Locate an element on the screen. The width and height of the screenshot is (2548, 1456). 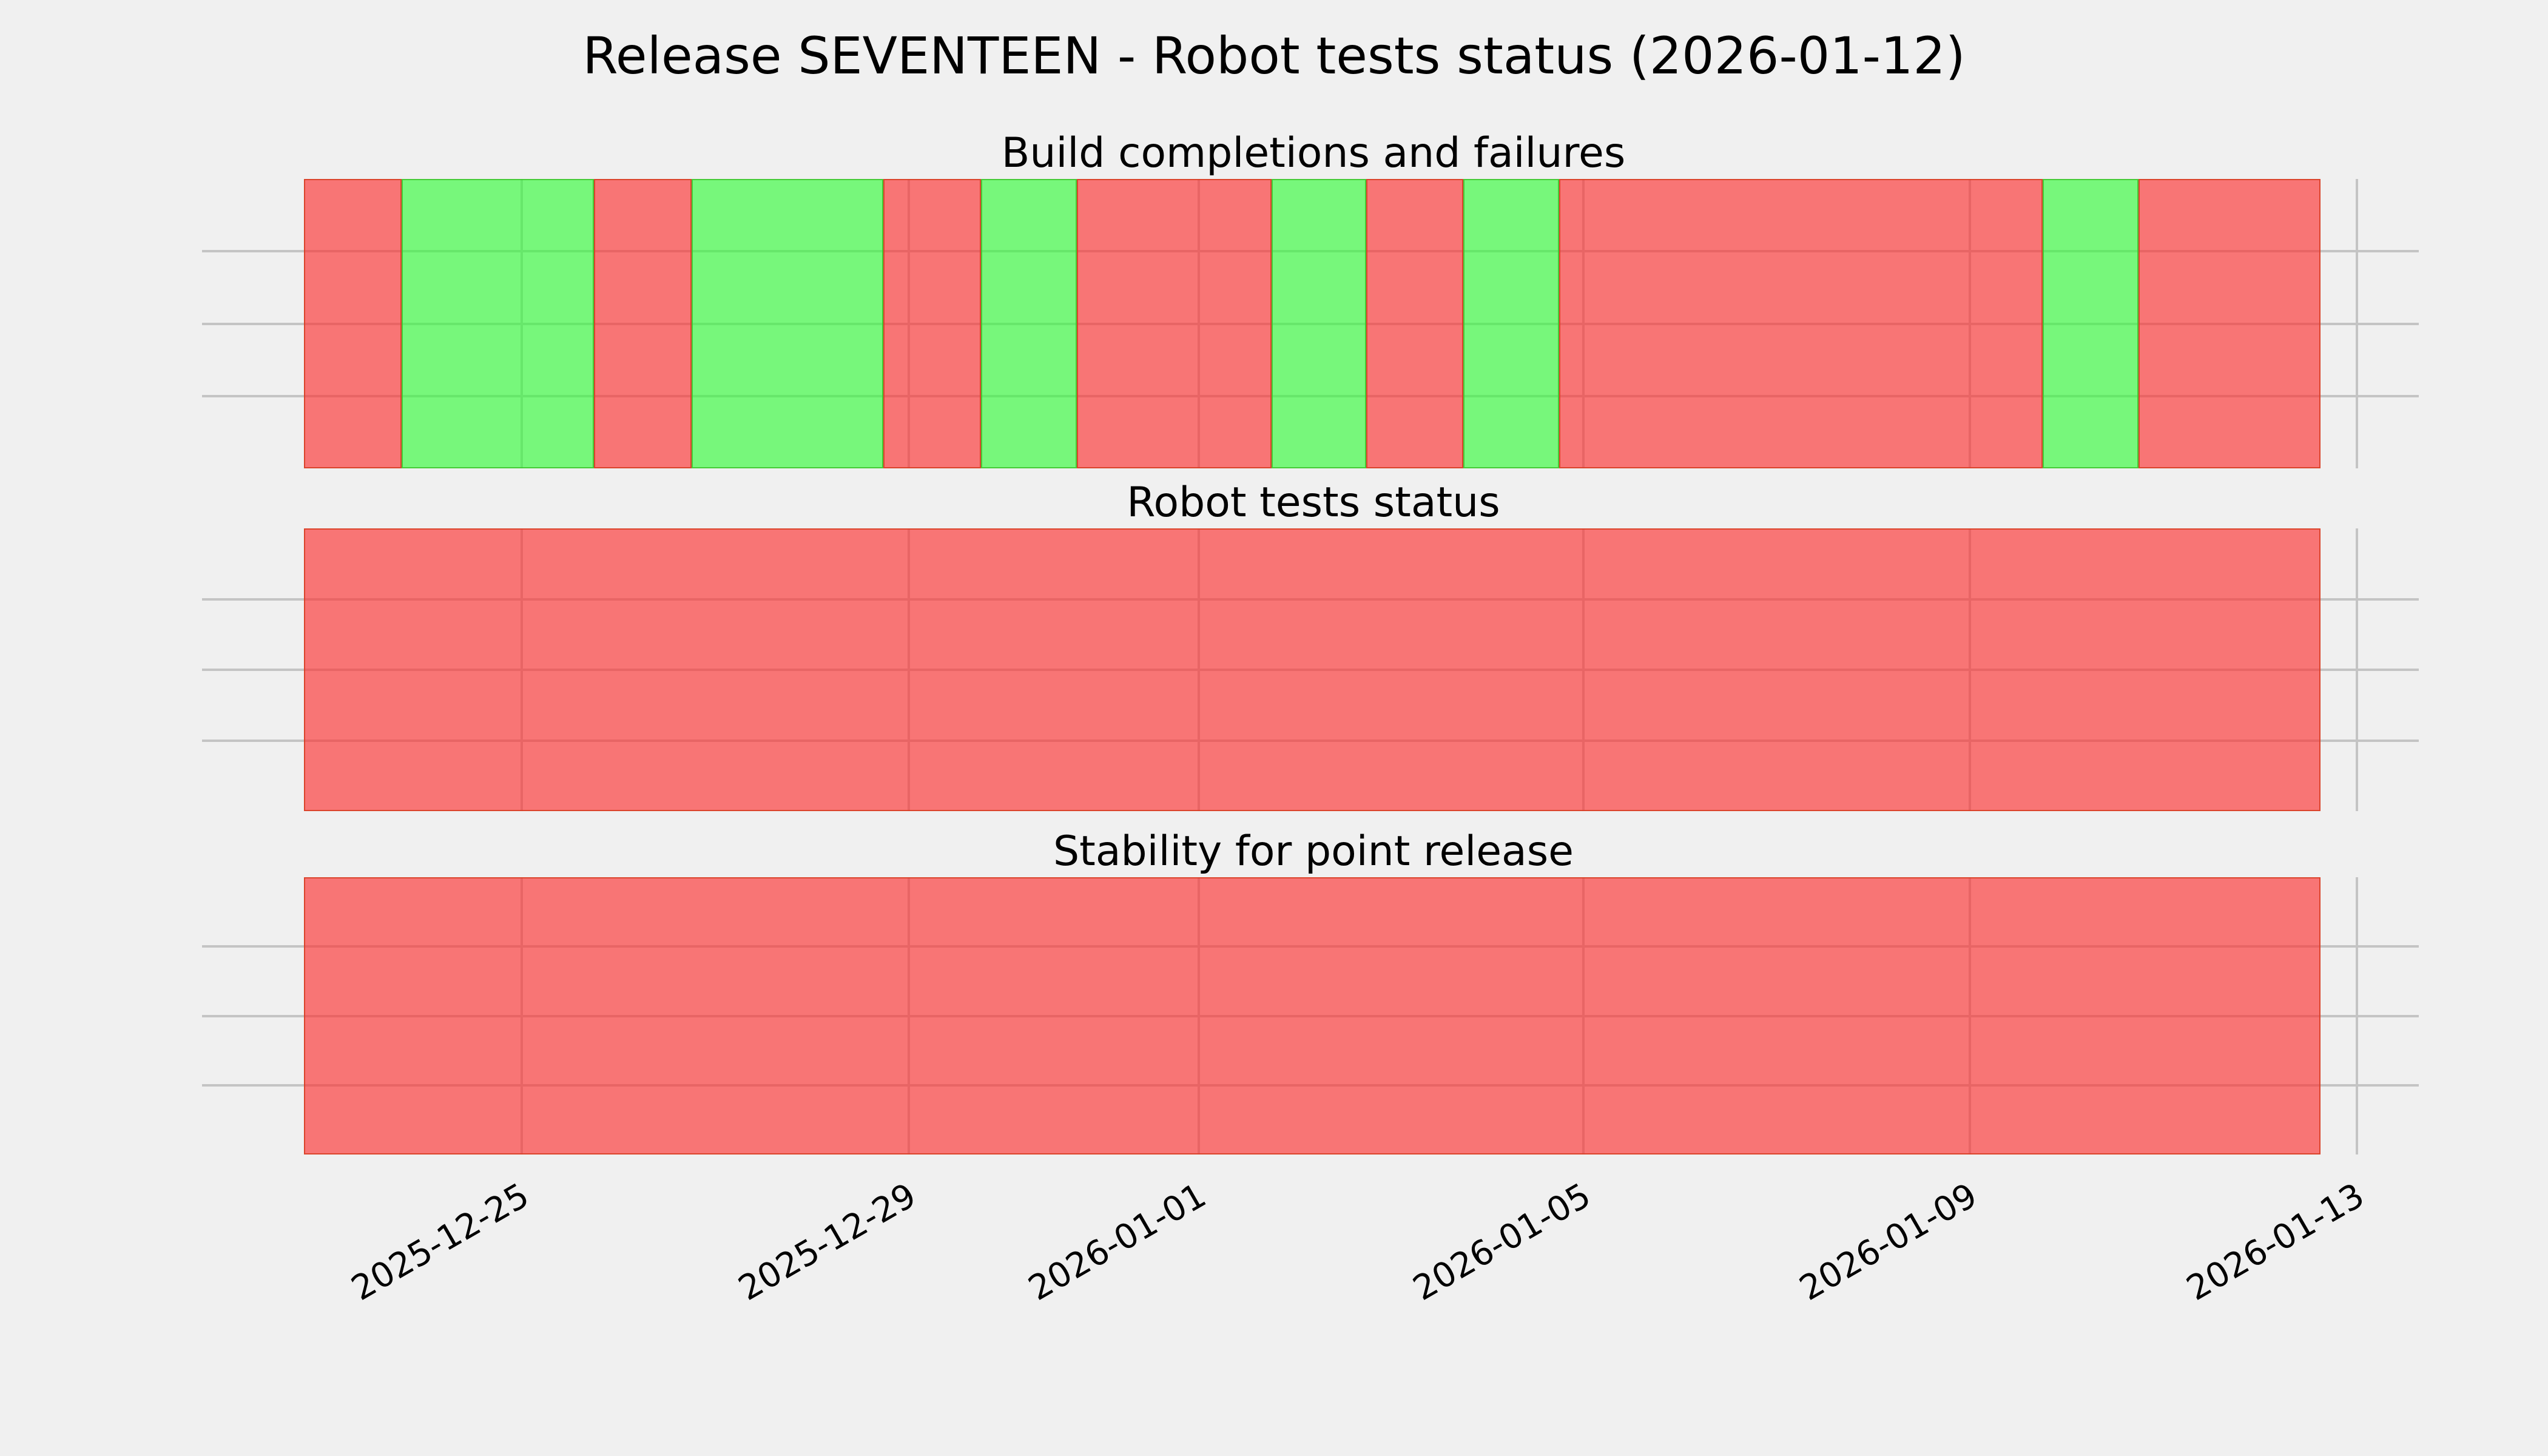
x-tick-label: 2025-12-29 is located at coordinates (827, 1242).